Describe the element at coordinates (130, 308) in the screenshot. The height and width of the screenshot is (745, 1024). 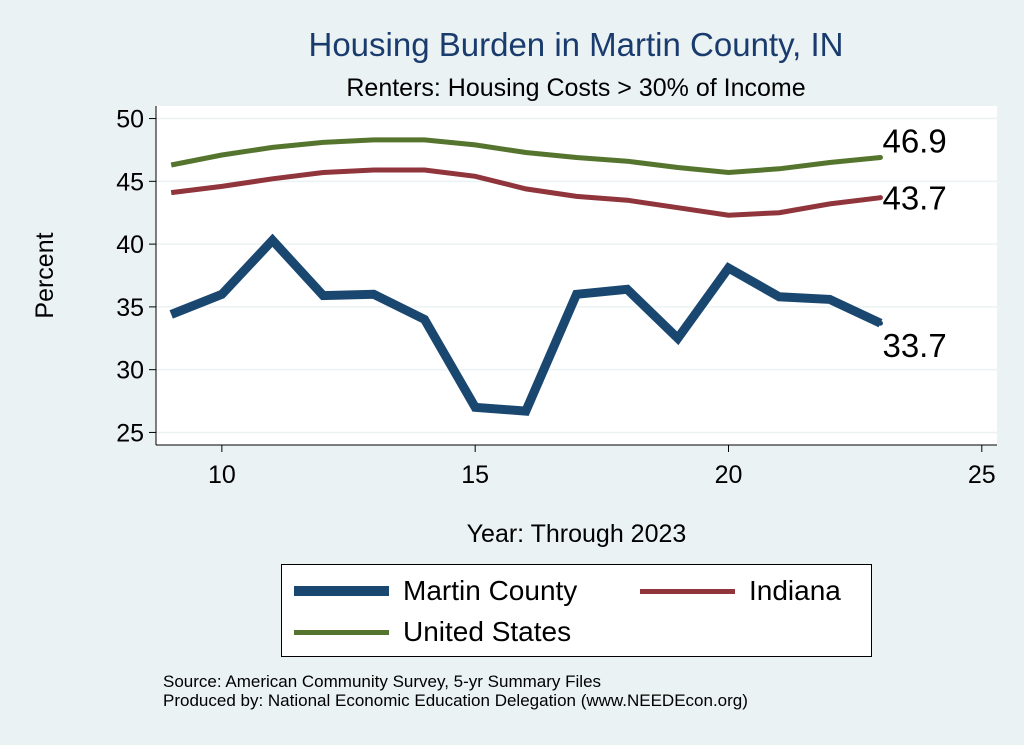
I see `y-tick-label-35: 35` at that location.